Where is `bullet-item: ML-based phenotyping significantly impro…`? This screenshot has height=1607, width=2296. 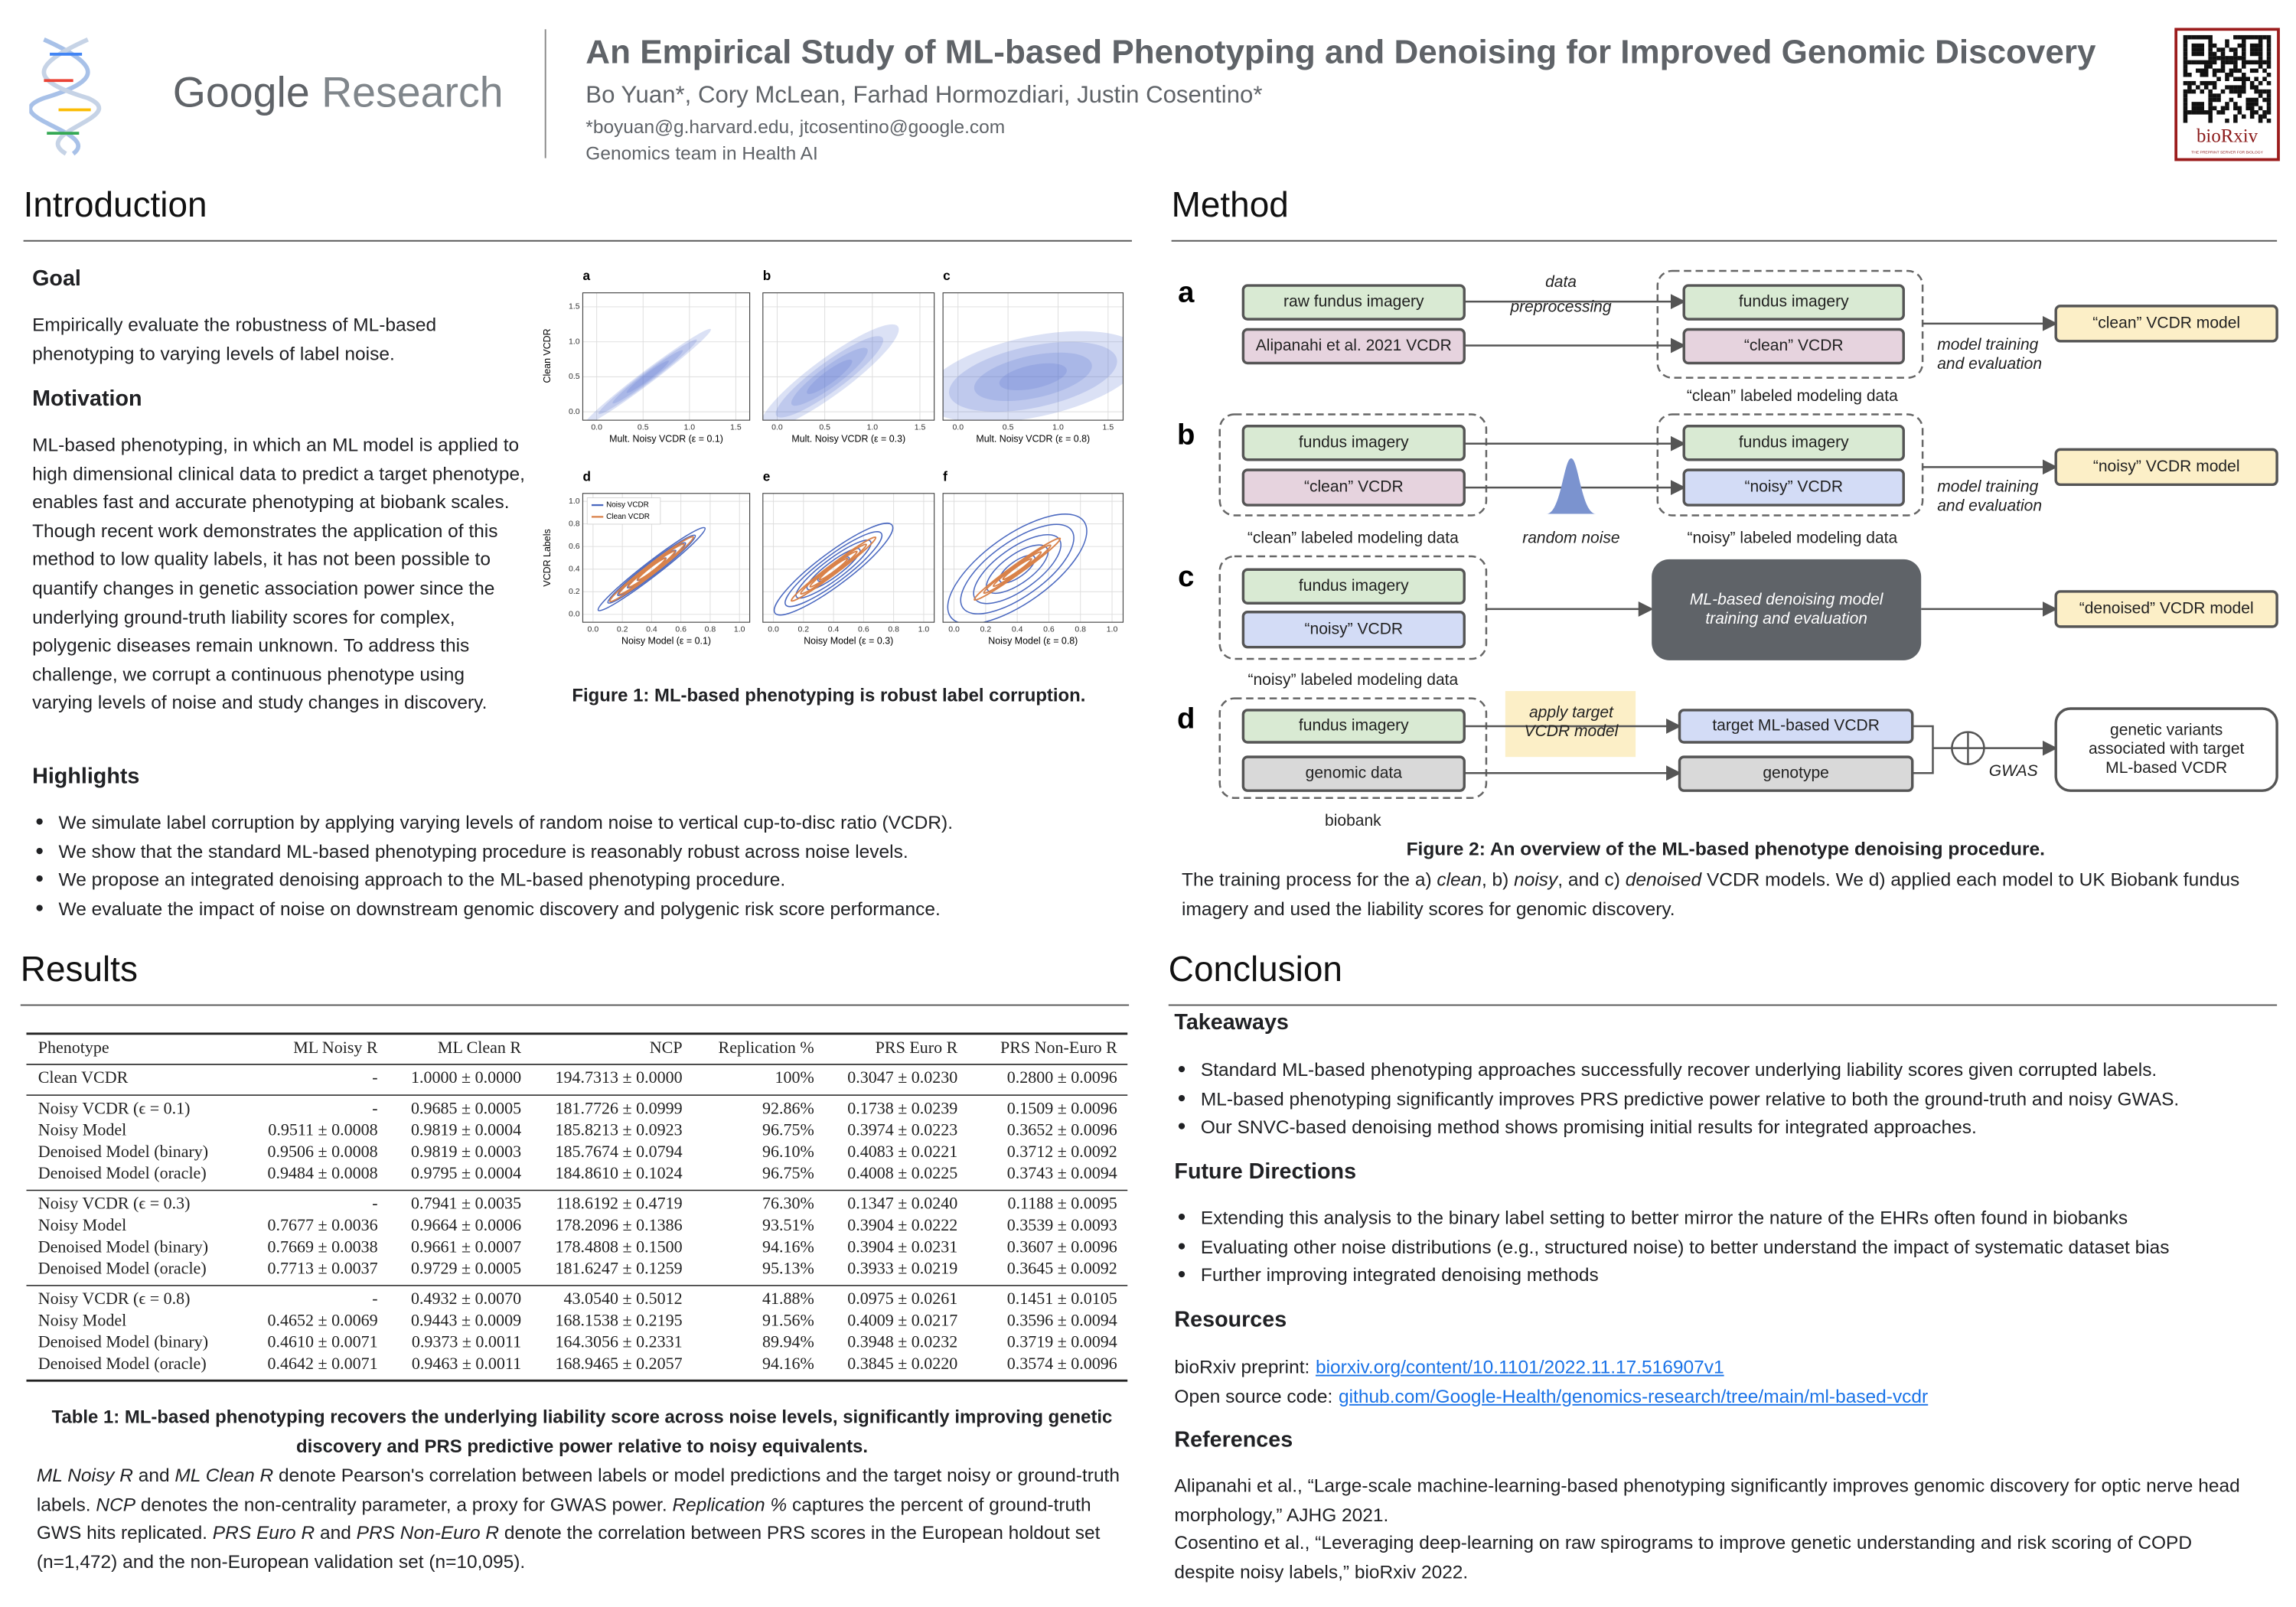 bullet-item: ML-based phenotyping significantly impro… is located at coordinates (1676, 1098).